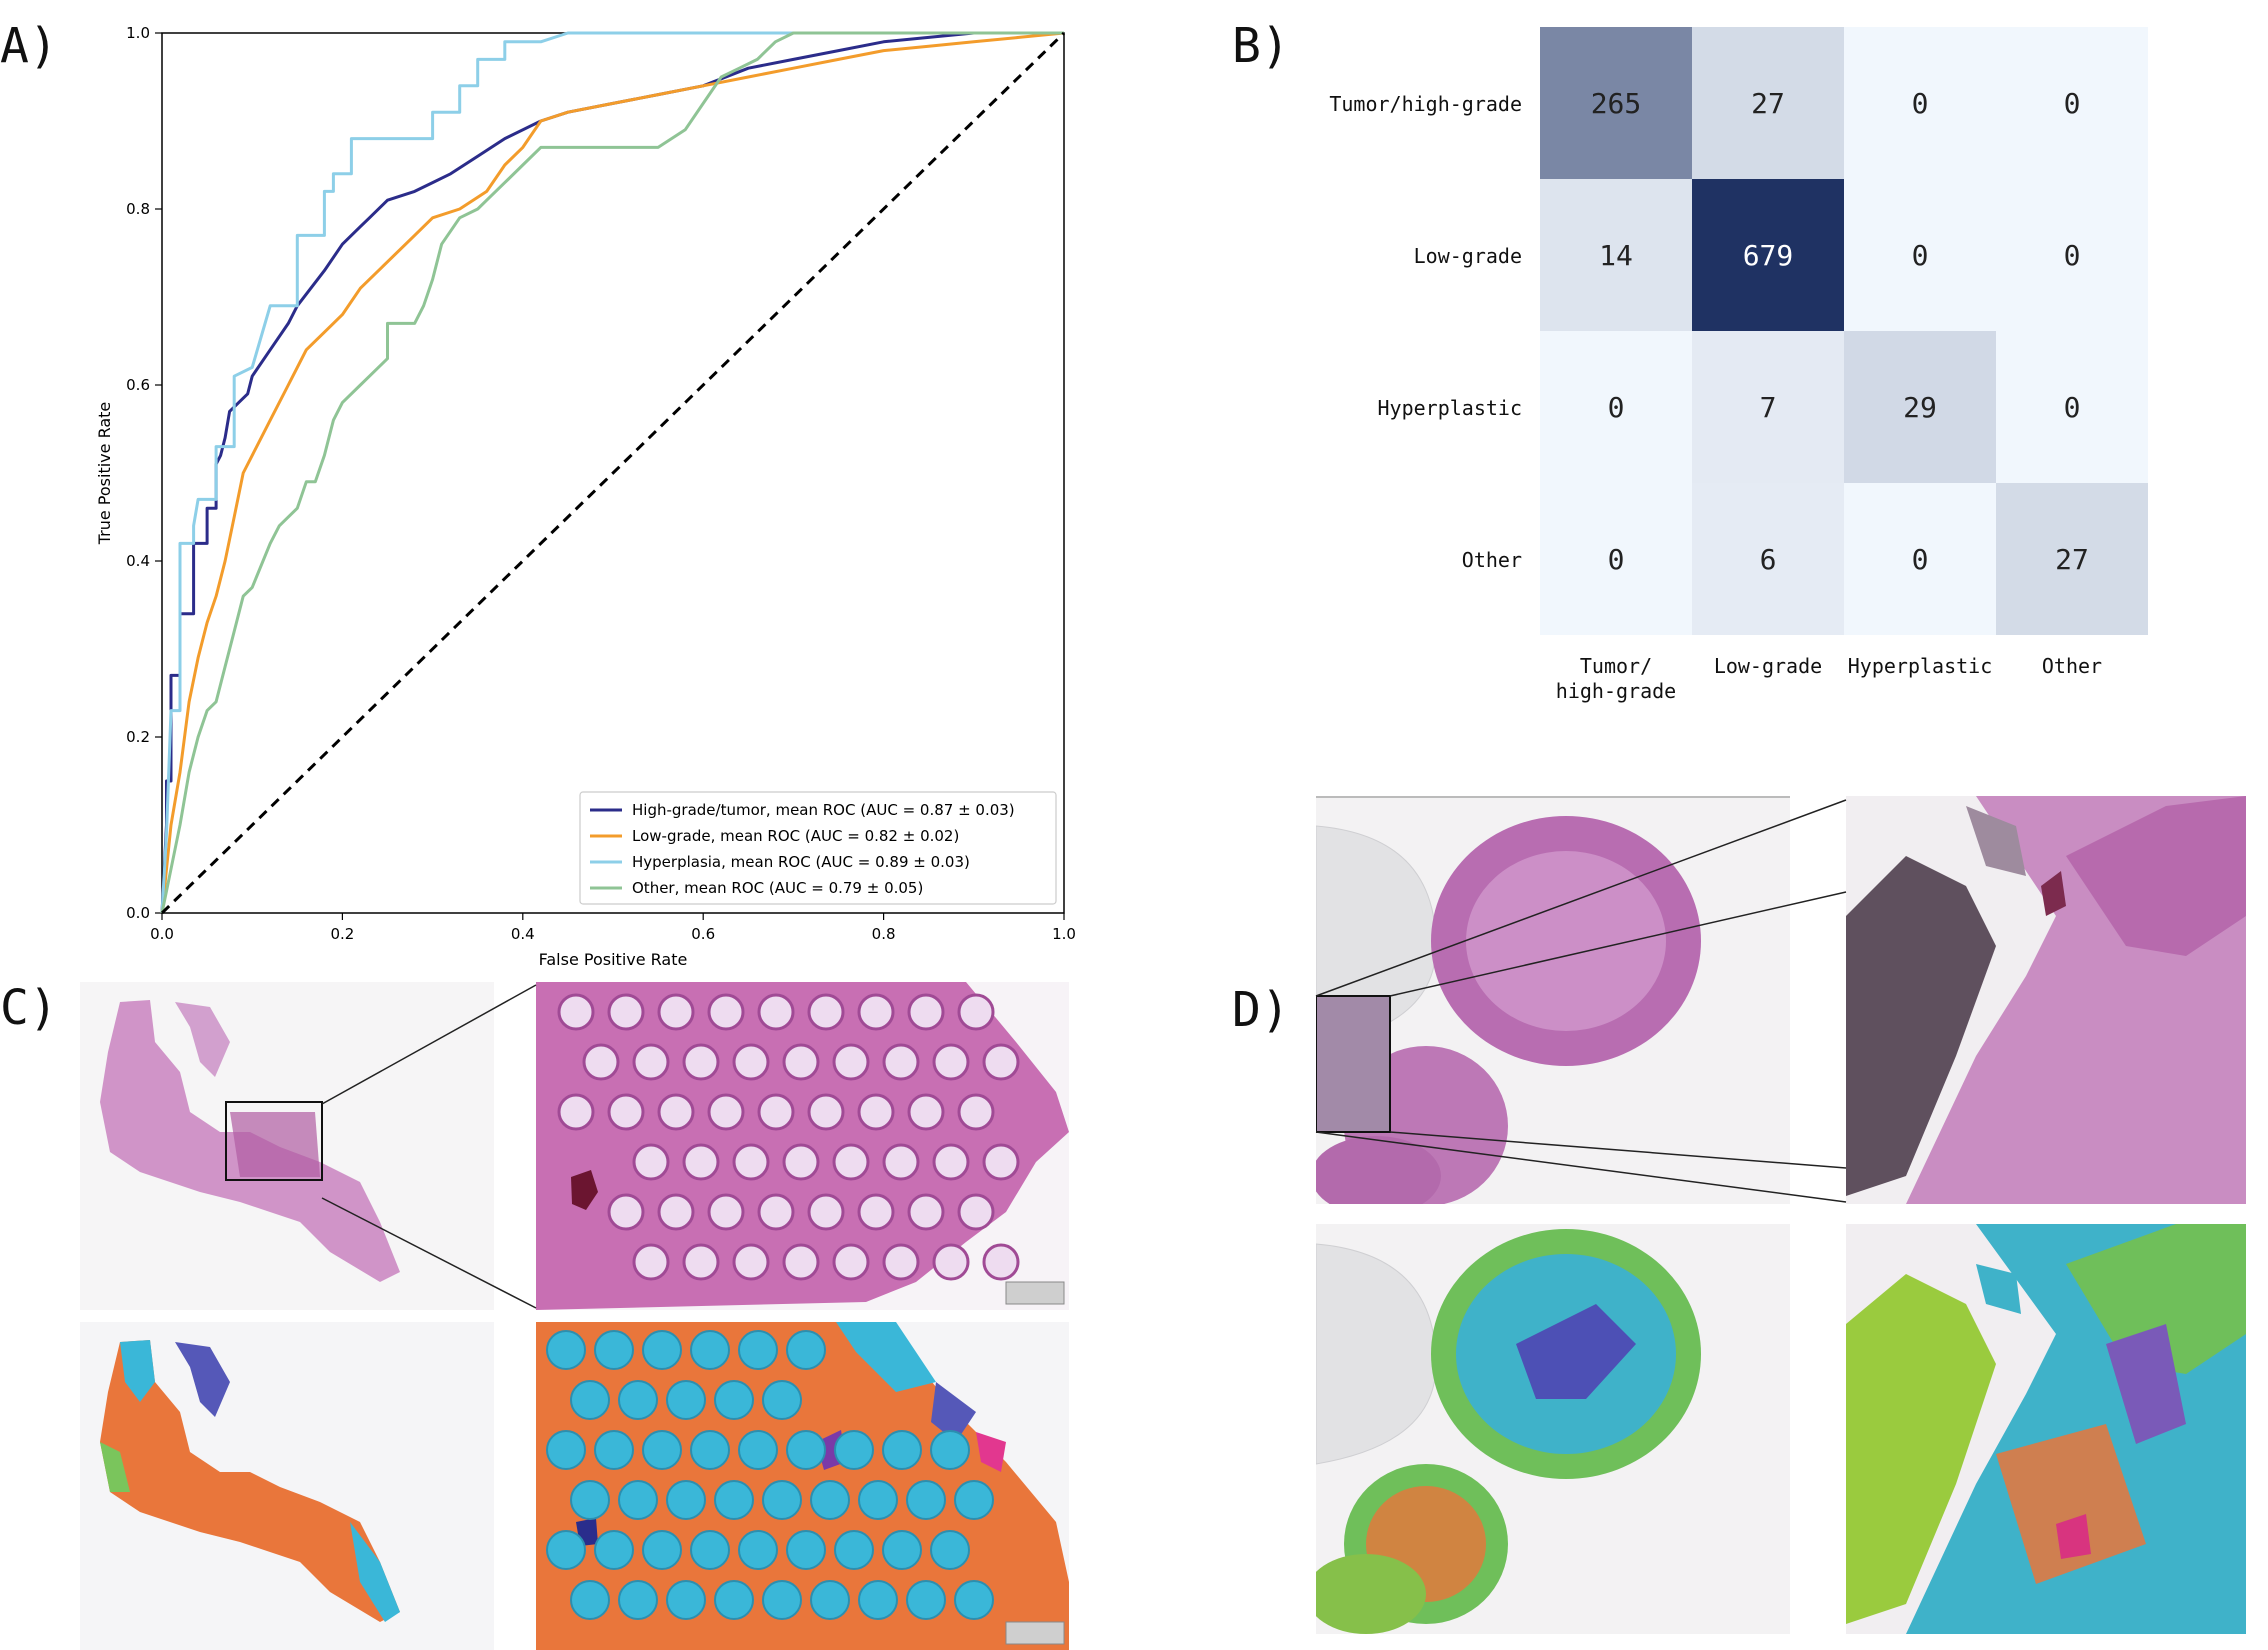 This screenshot has width=2268, height=1650. Describe the element at coordinates (29, 1008) in the screenshot. I see `panel-label-c: C)` at that location.